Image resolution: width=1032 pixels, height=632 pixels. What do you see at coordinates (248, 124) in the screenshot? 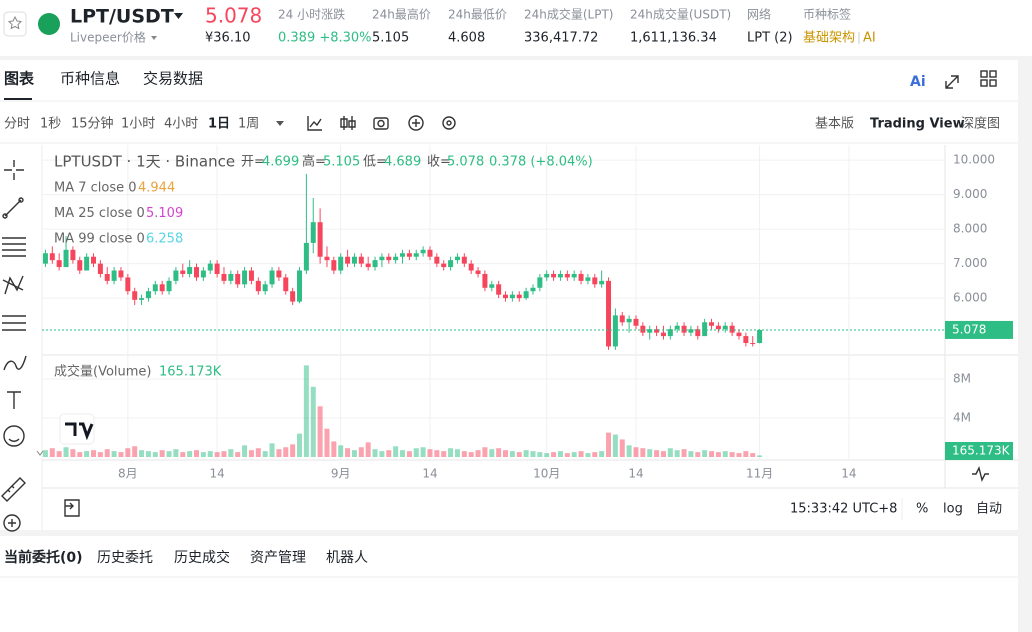
I see `interval: 1周` at bounding box center [248, 124].